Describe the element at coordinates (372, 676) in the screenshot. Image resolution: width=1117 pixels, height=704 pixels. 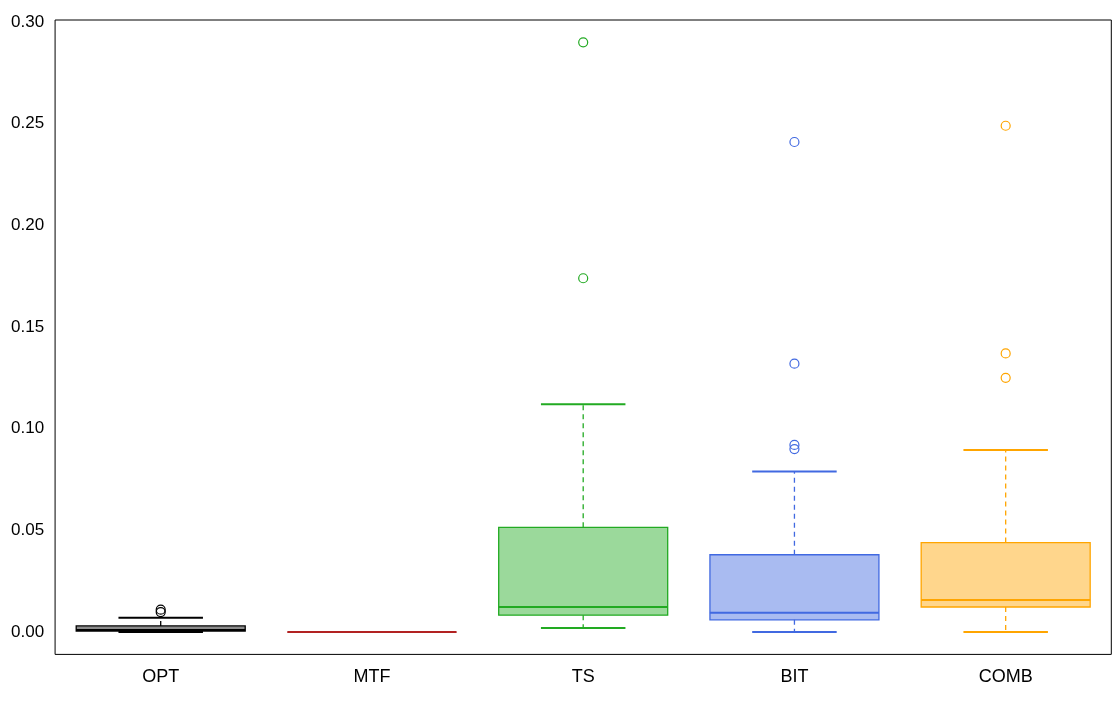
I see `x-tick-label: MTF` at that location.